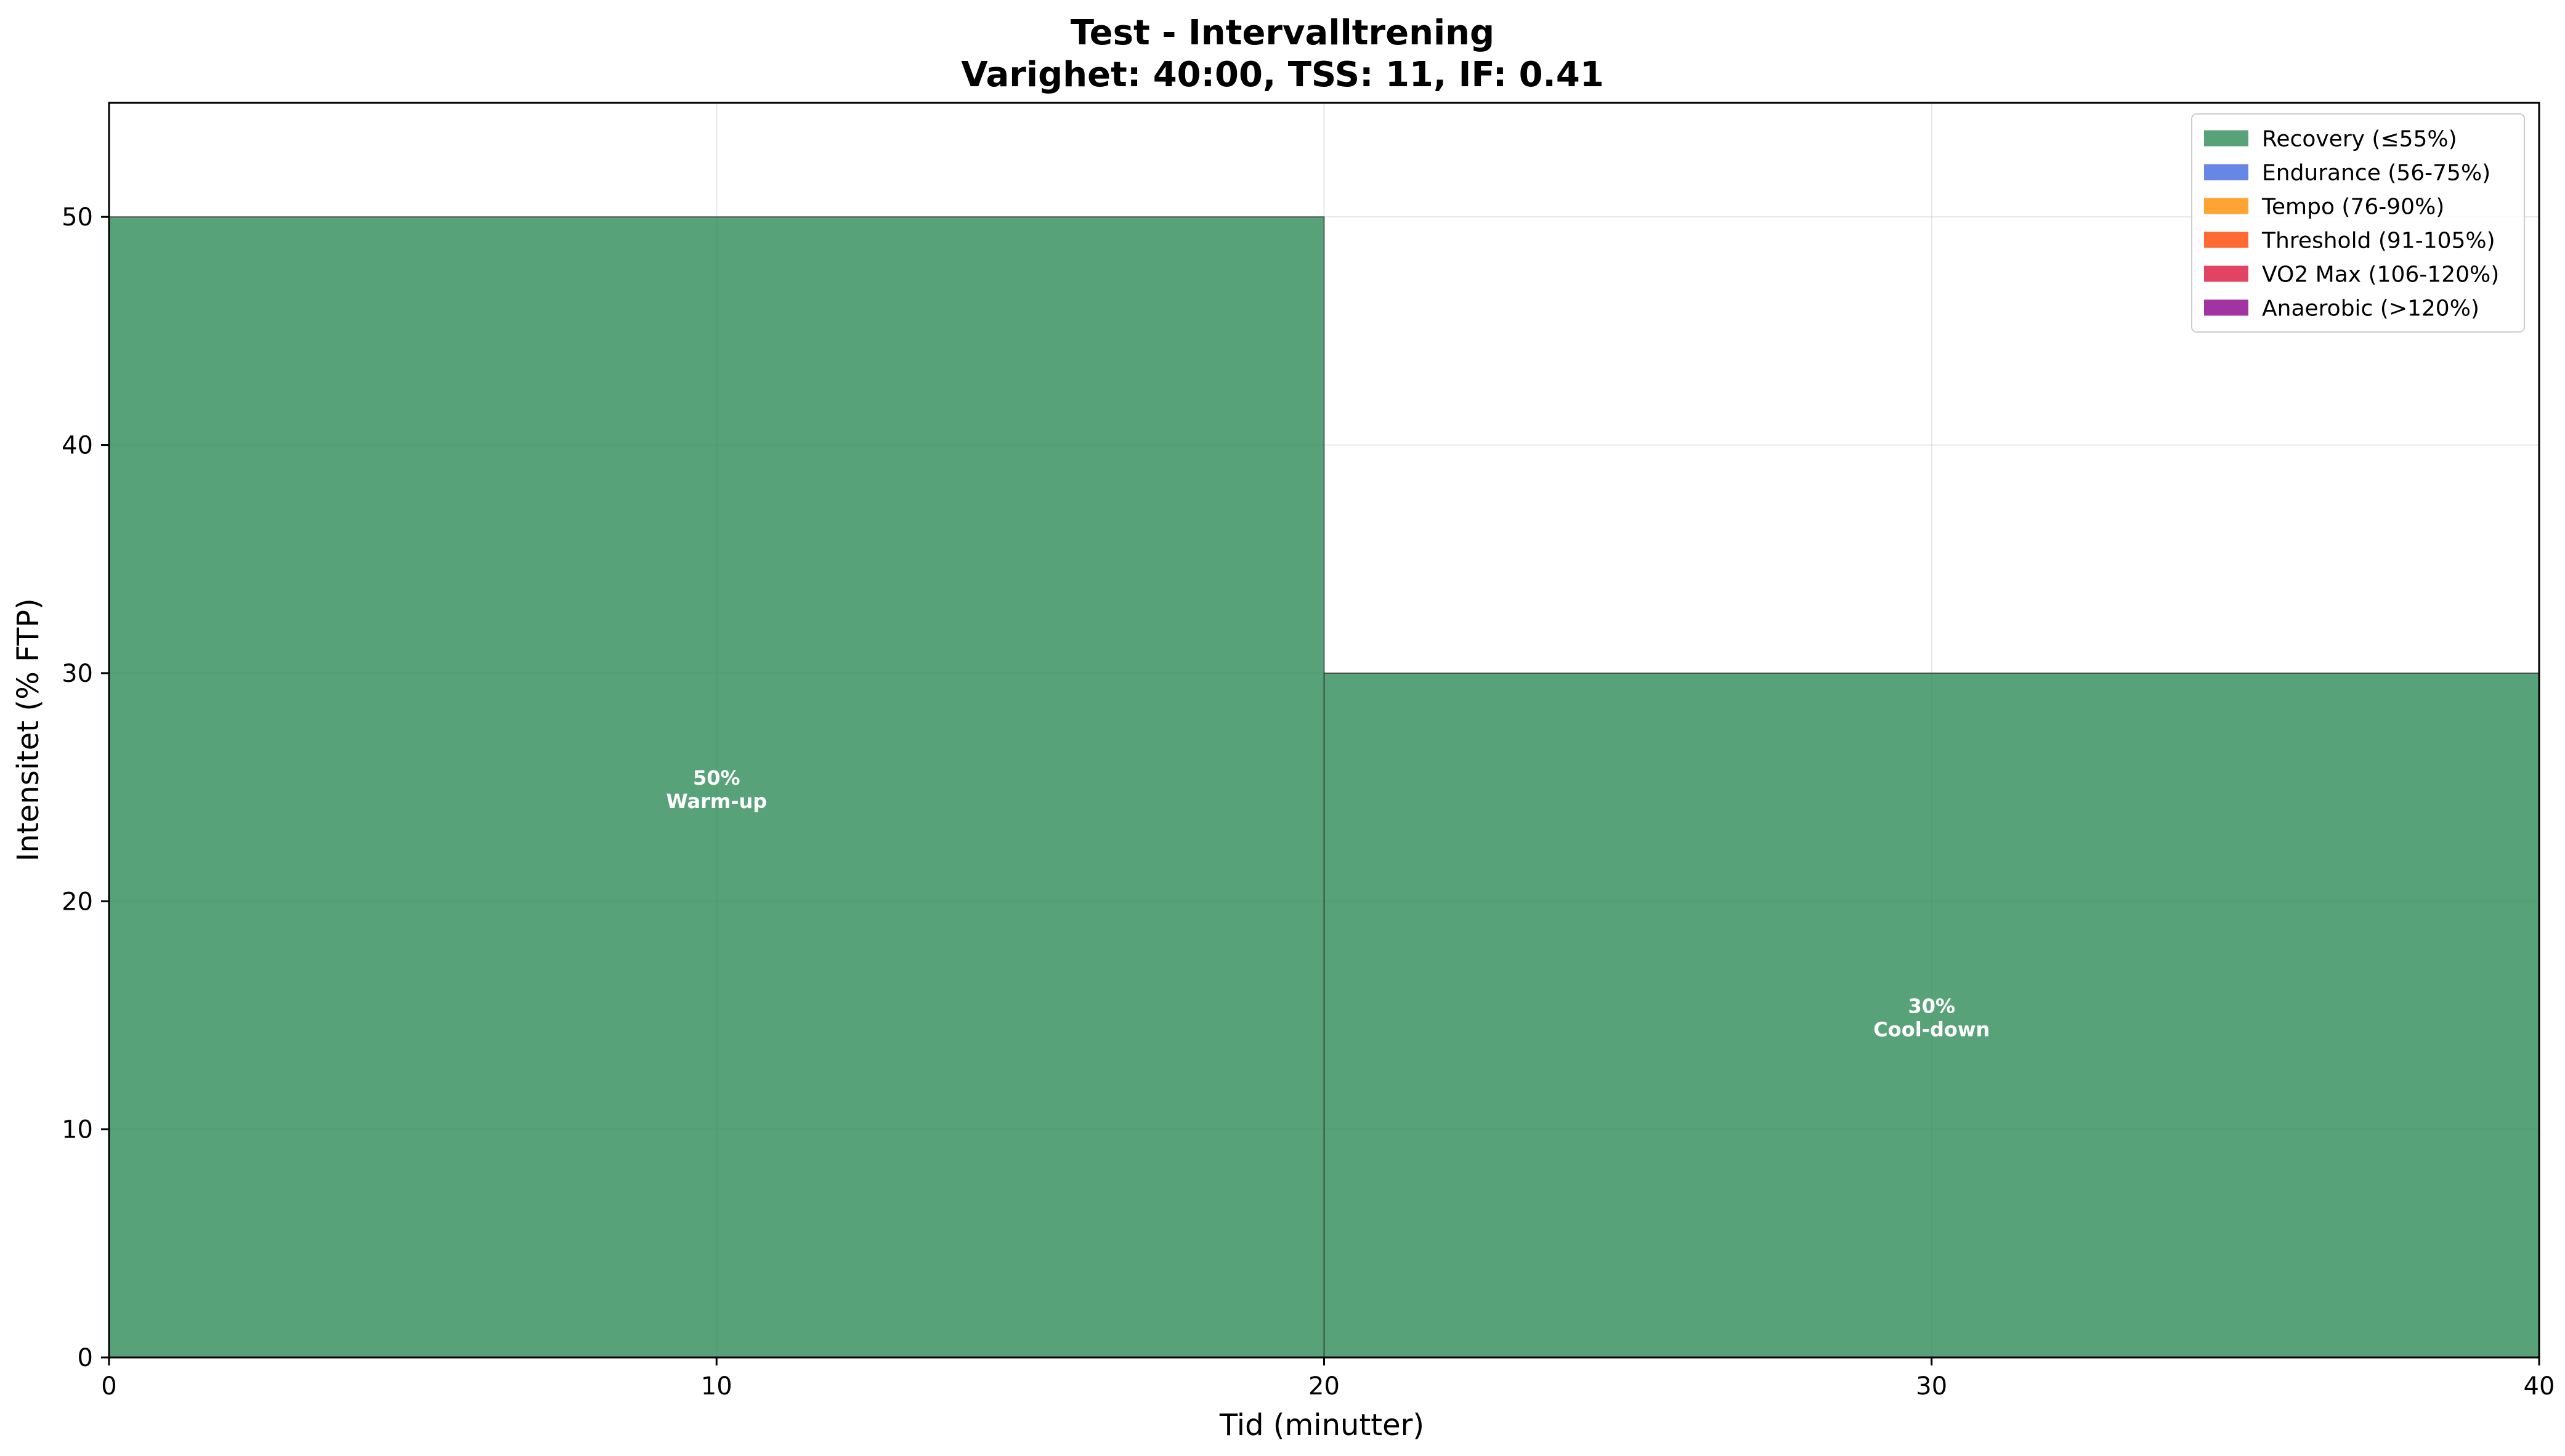 The height and width of the screenshot is (1456, 2565). I want to click on y-tick-label: 0, so click(85, 1358).